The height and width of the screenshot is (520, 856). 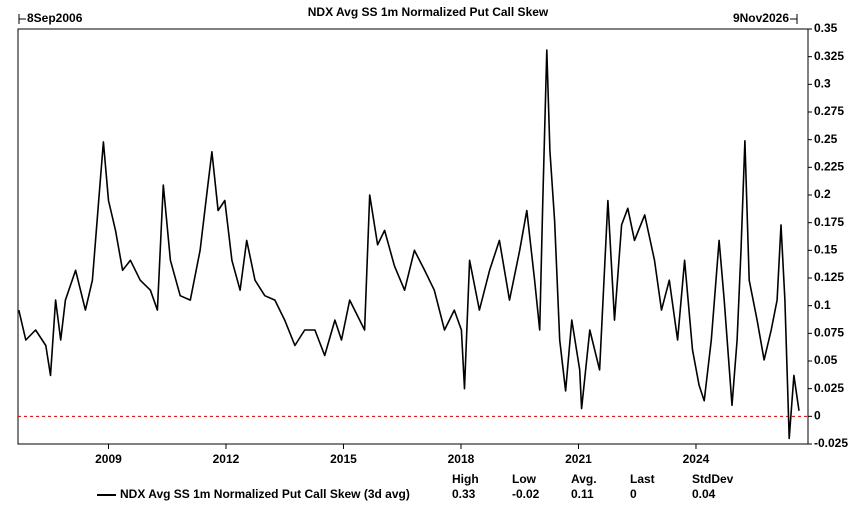 I want to click on end-label: 9Nov2026, so click(x=761, y=18).